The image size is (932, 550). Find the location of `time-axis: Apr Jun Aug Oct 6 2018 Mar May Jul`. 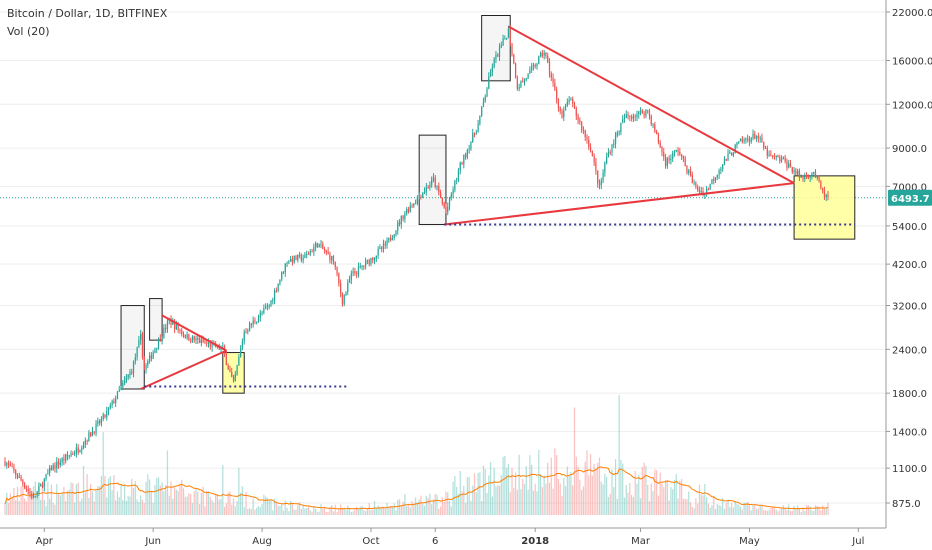

time-axis: Apr Jun Aug Oct 6 2018 Mar May Jul is located at coordinates (466, 538).